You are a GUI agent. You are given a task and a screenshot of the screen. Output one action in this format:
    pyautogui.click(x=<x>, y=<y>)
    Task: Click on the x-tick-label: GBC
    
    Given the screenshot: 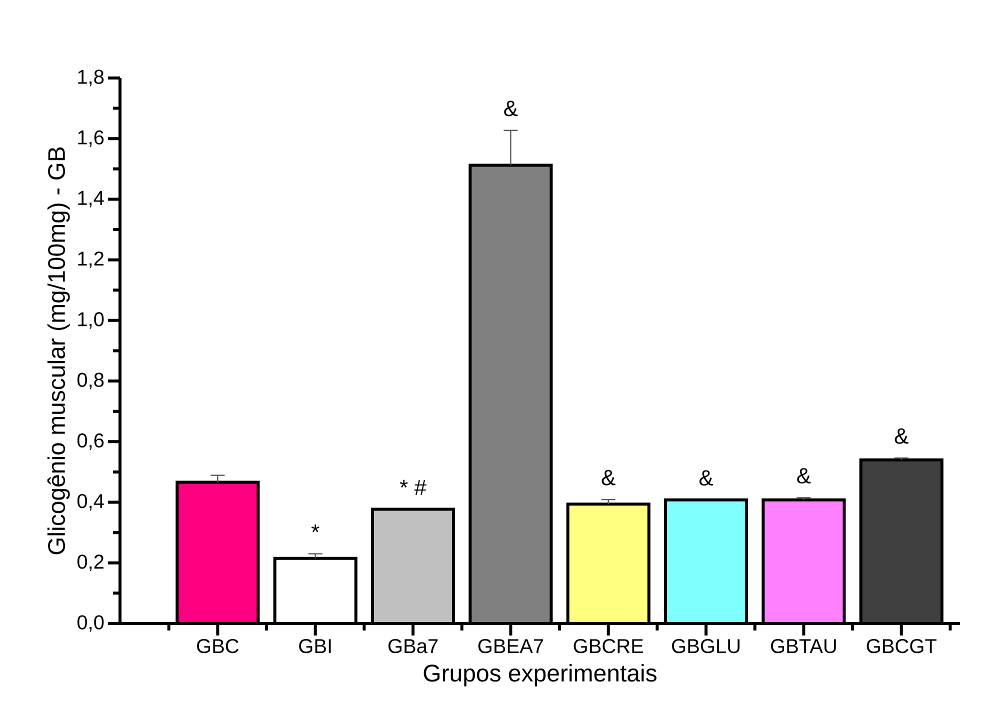 What is the action you would take?
    pyautogui.click(x=218, y=646)
    